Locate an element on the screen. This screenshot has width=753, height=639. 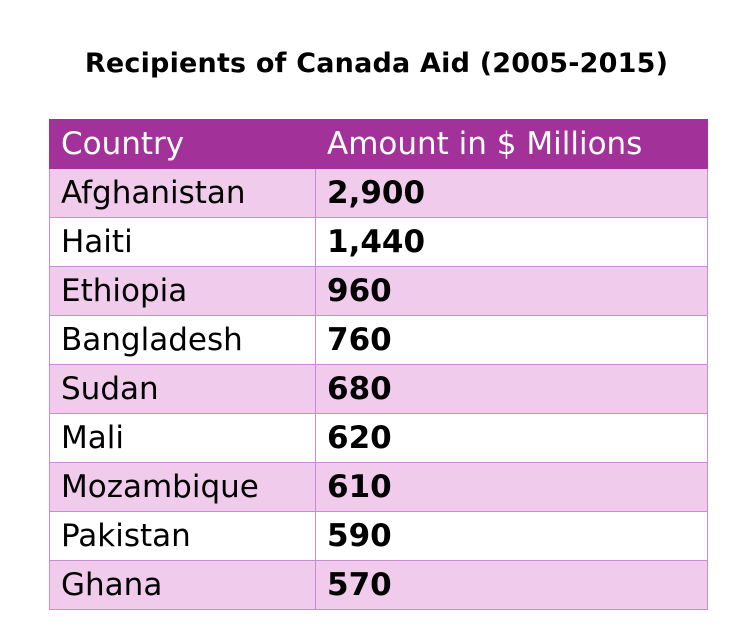
table-row: Afghanistan 2,900 is located at coordinates (378, 193).